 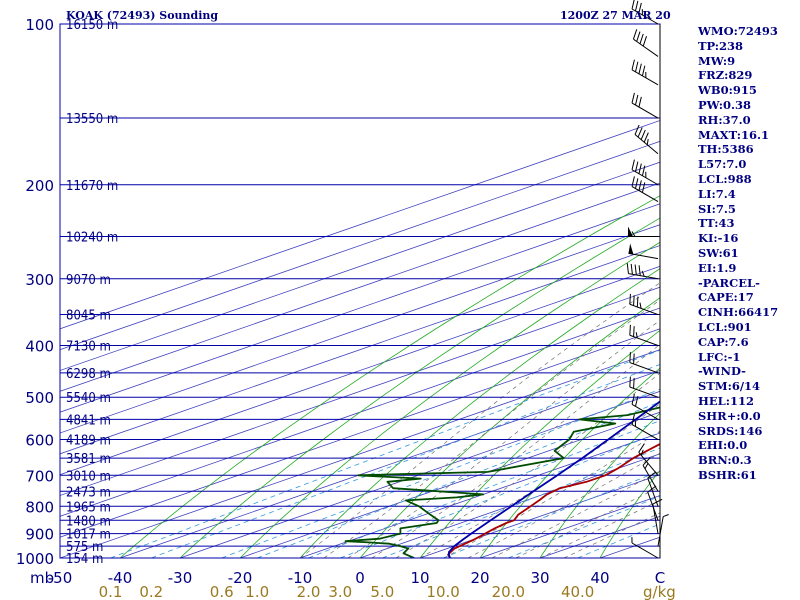 What do you see at coordinates (726, 297) in the screenshot?
I see `index-item: CAPE:17` at bounding box center [726, 297].